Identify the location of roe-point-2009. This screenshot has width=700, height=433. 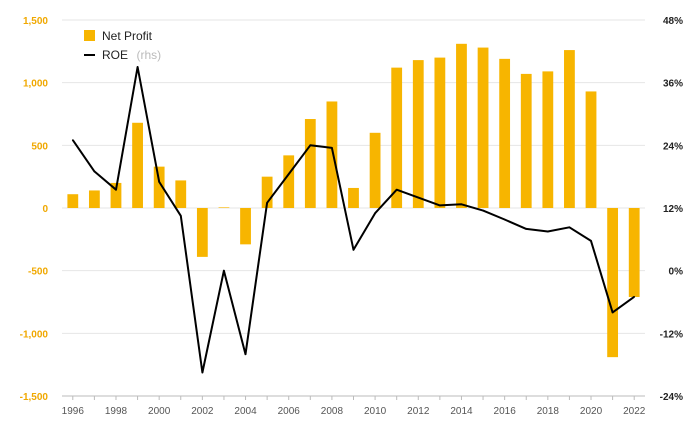
(353, 249).